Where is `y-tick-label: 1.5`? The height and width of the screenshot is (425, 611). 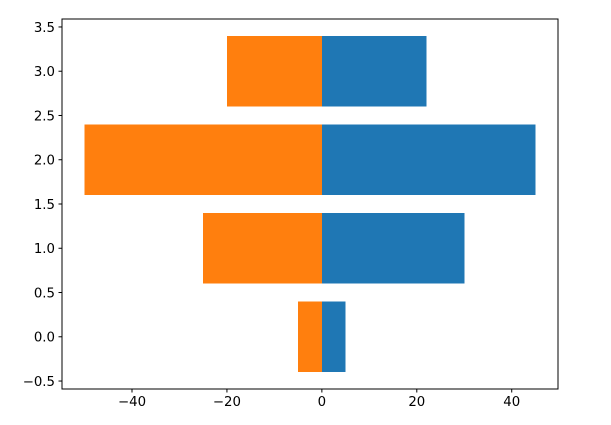
y-tick-label: 1.5 is located at coordinates (44, 205).